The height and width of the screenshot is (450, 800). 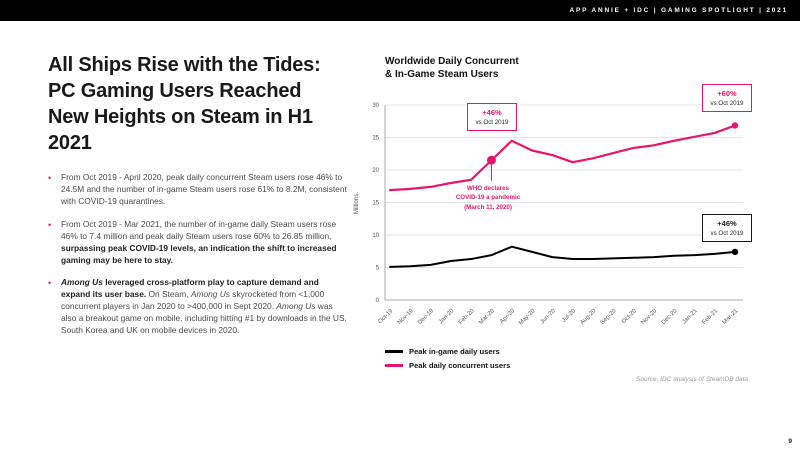 What do you see at coordinates (588, 317) in the screenshot?
I see `x-tick-label: Aug-20` at bounding box center [588, 317].